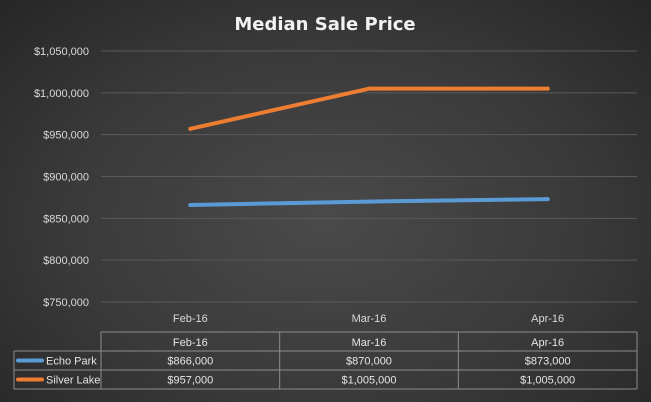 The width and height of the screenshot is (651, 402). I want to click on table-header-cell: Feb-16, so click(190, 343).